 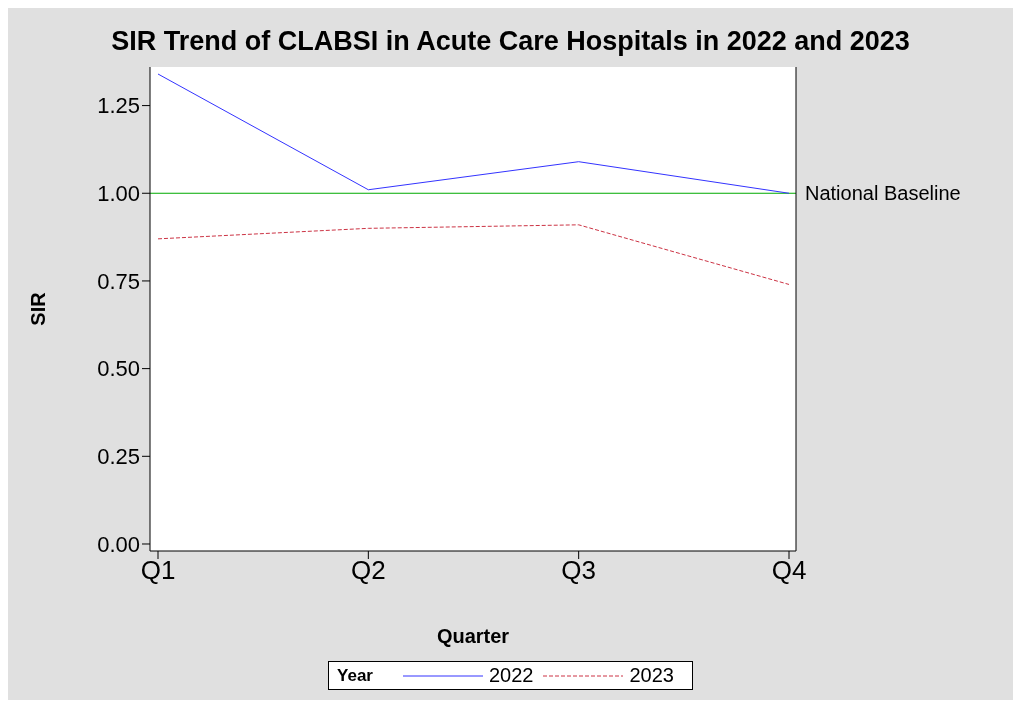 I want to click on y-tick-label: 1.25, so click(x=118, y=106).